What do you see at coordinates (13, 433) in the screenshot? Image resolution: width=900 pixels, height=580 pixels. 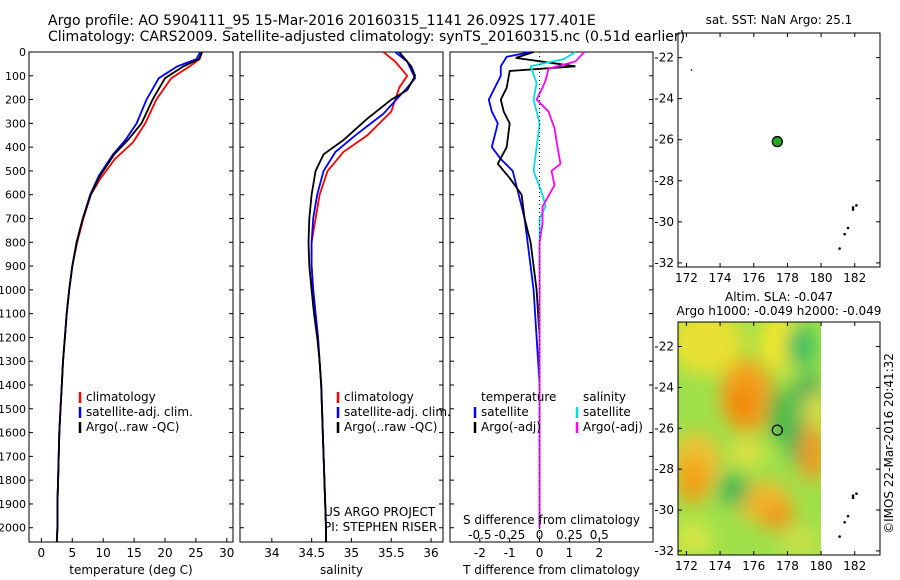 I see `depth-tick-label: 1600` at bounding box center [13, 433].